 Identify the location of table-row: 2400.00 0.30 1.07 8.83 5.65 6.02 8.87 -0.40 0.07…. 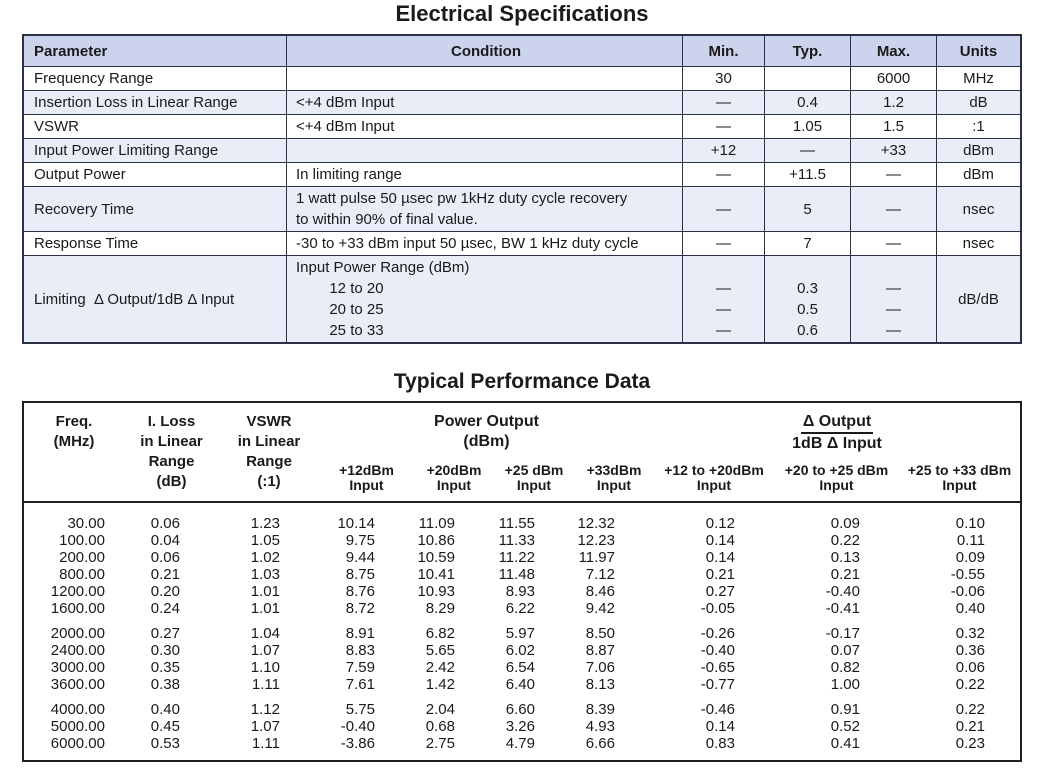
(522, 650).